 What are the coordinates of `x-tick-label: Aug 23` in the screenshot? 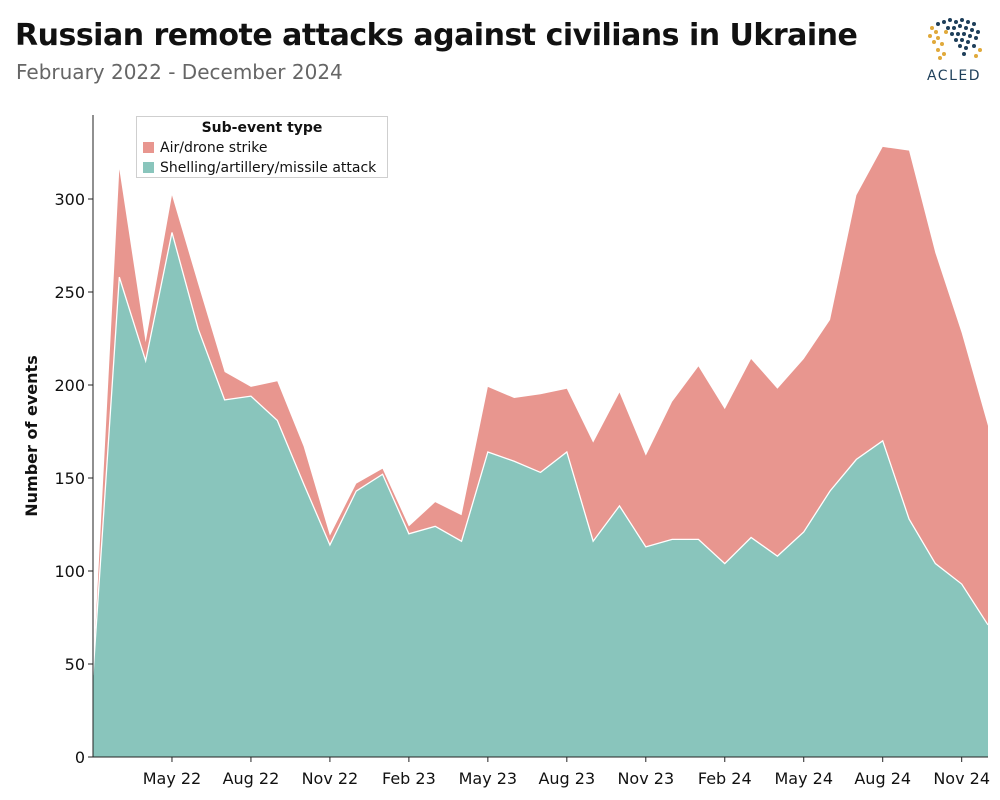 It's located at (566, 778).